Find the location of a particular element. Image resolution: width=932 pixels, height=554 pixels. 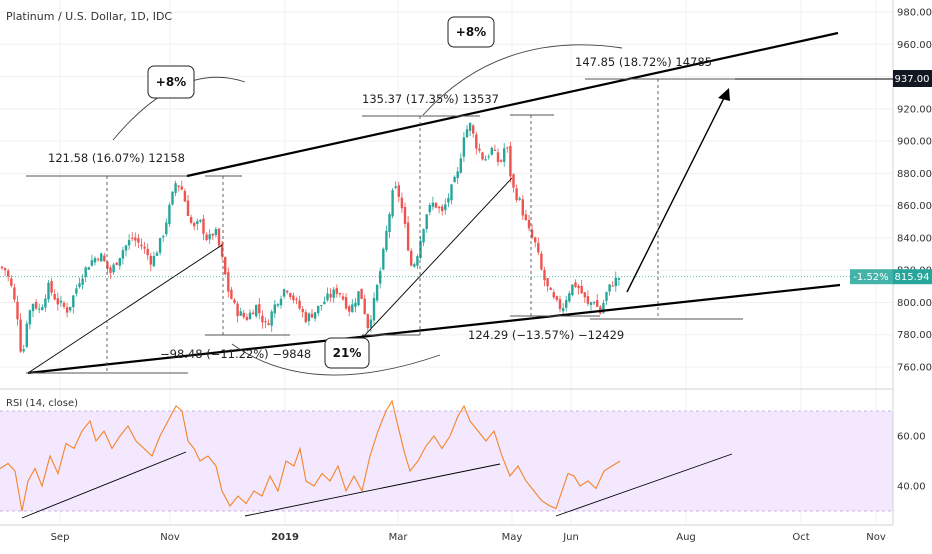

time-label-2019: 2019 is located at coordinates (285, 537).